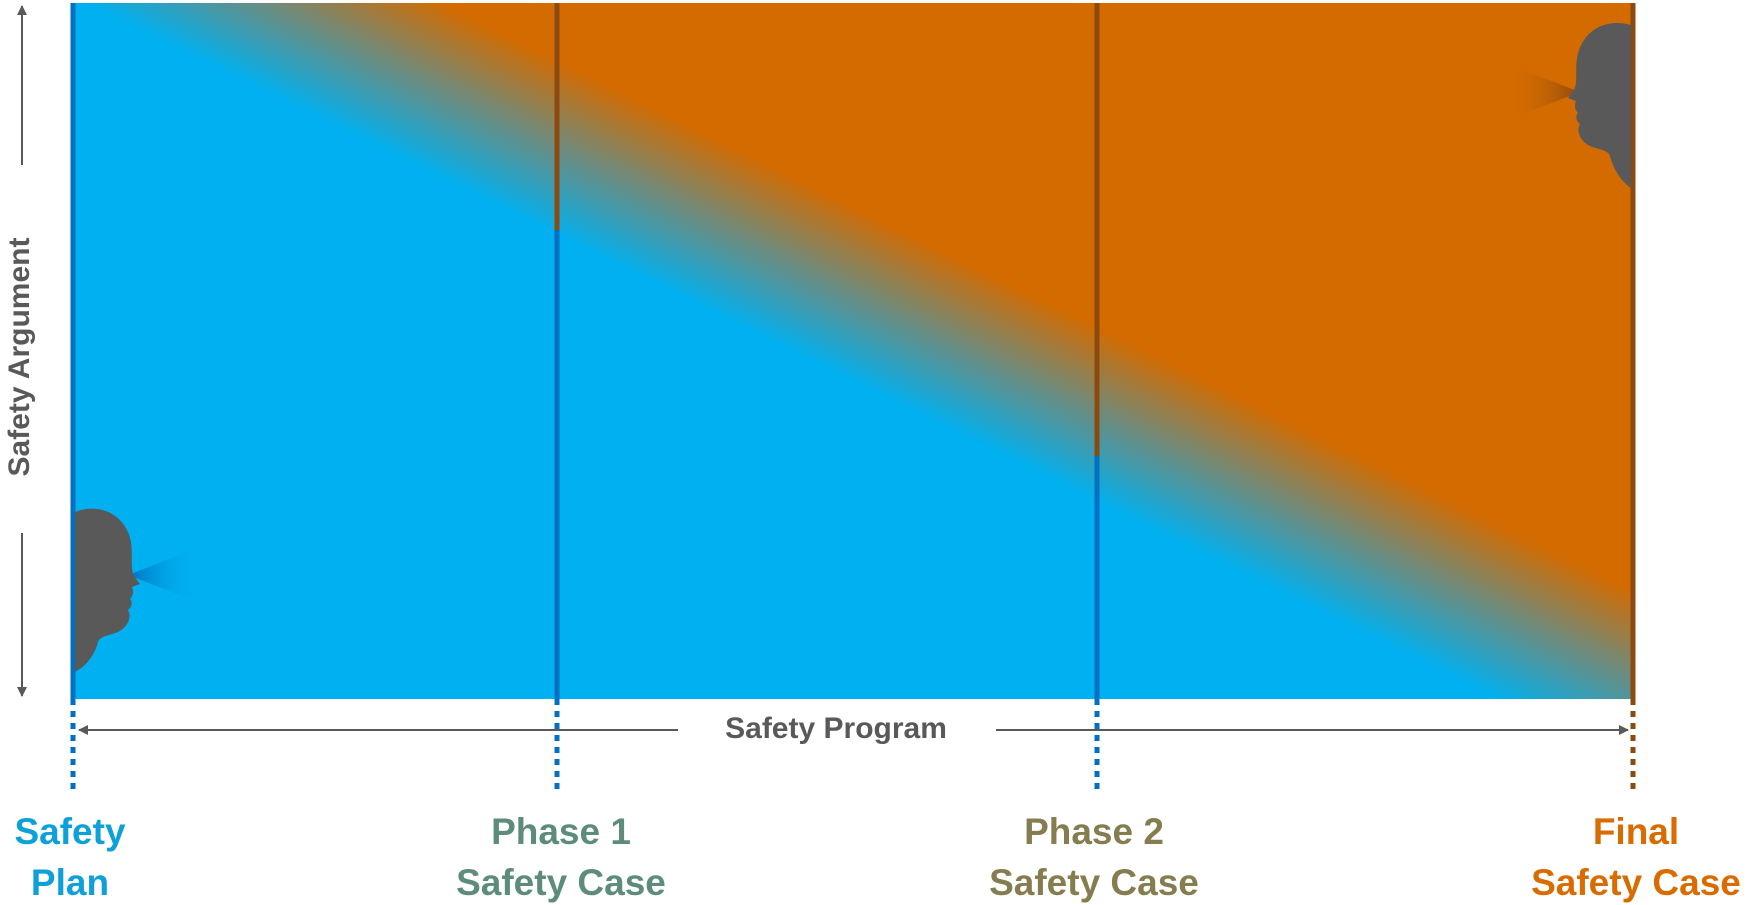  I want to click on milestone-label-phase-2: Phase 2 Safety Case, so click(1094, 857).